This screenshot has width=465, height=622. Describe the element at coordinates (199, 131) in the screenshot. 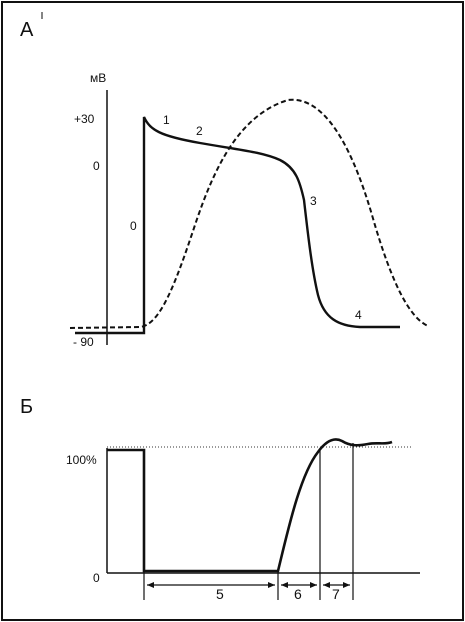

I see `phase-2-label: 2` at that location.